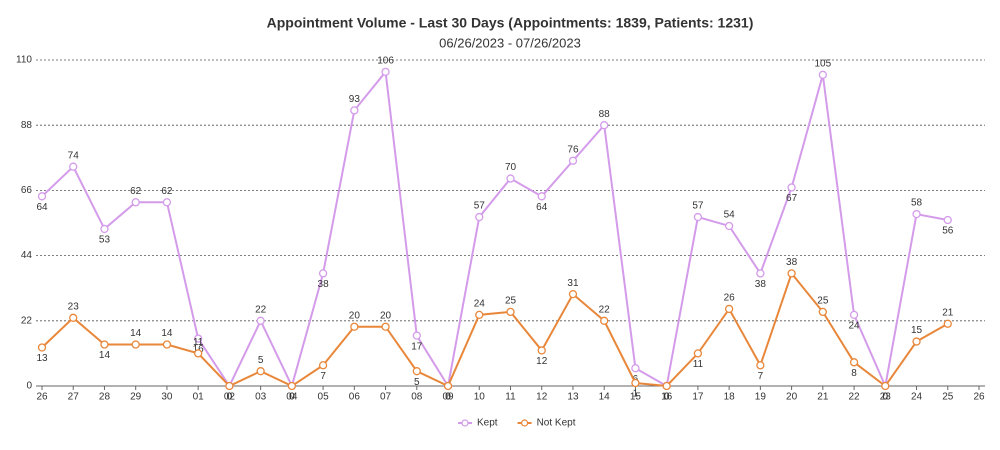 This screenshot has width=1000, height=450. I want to click on data-label: 93, so click(355, 99).